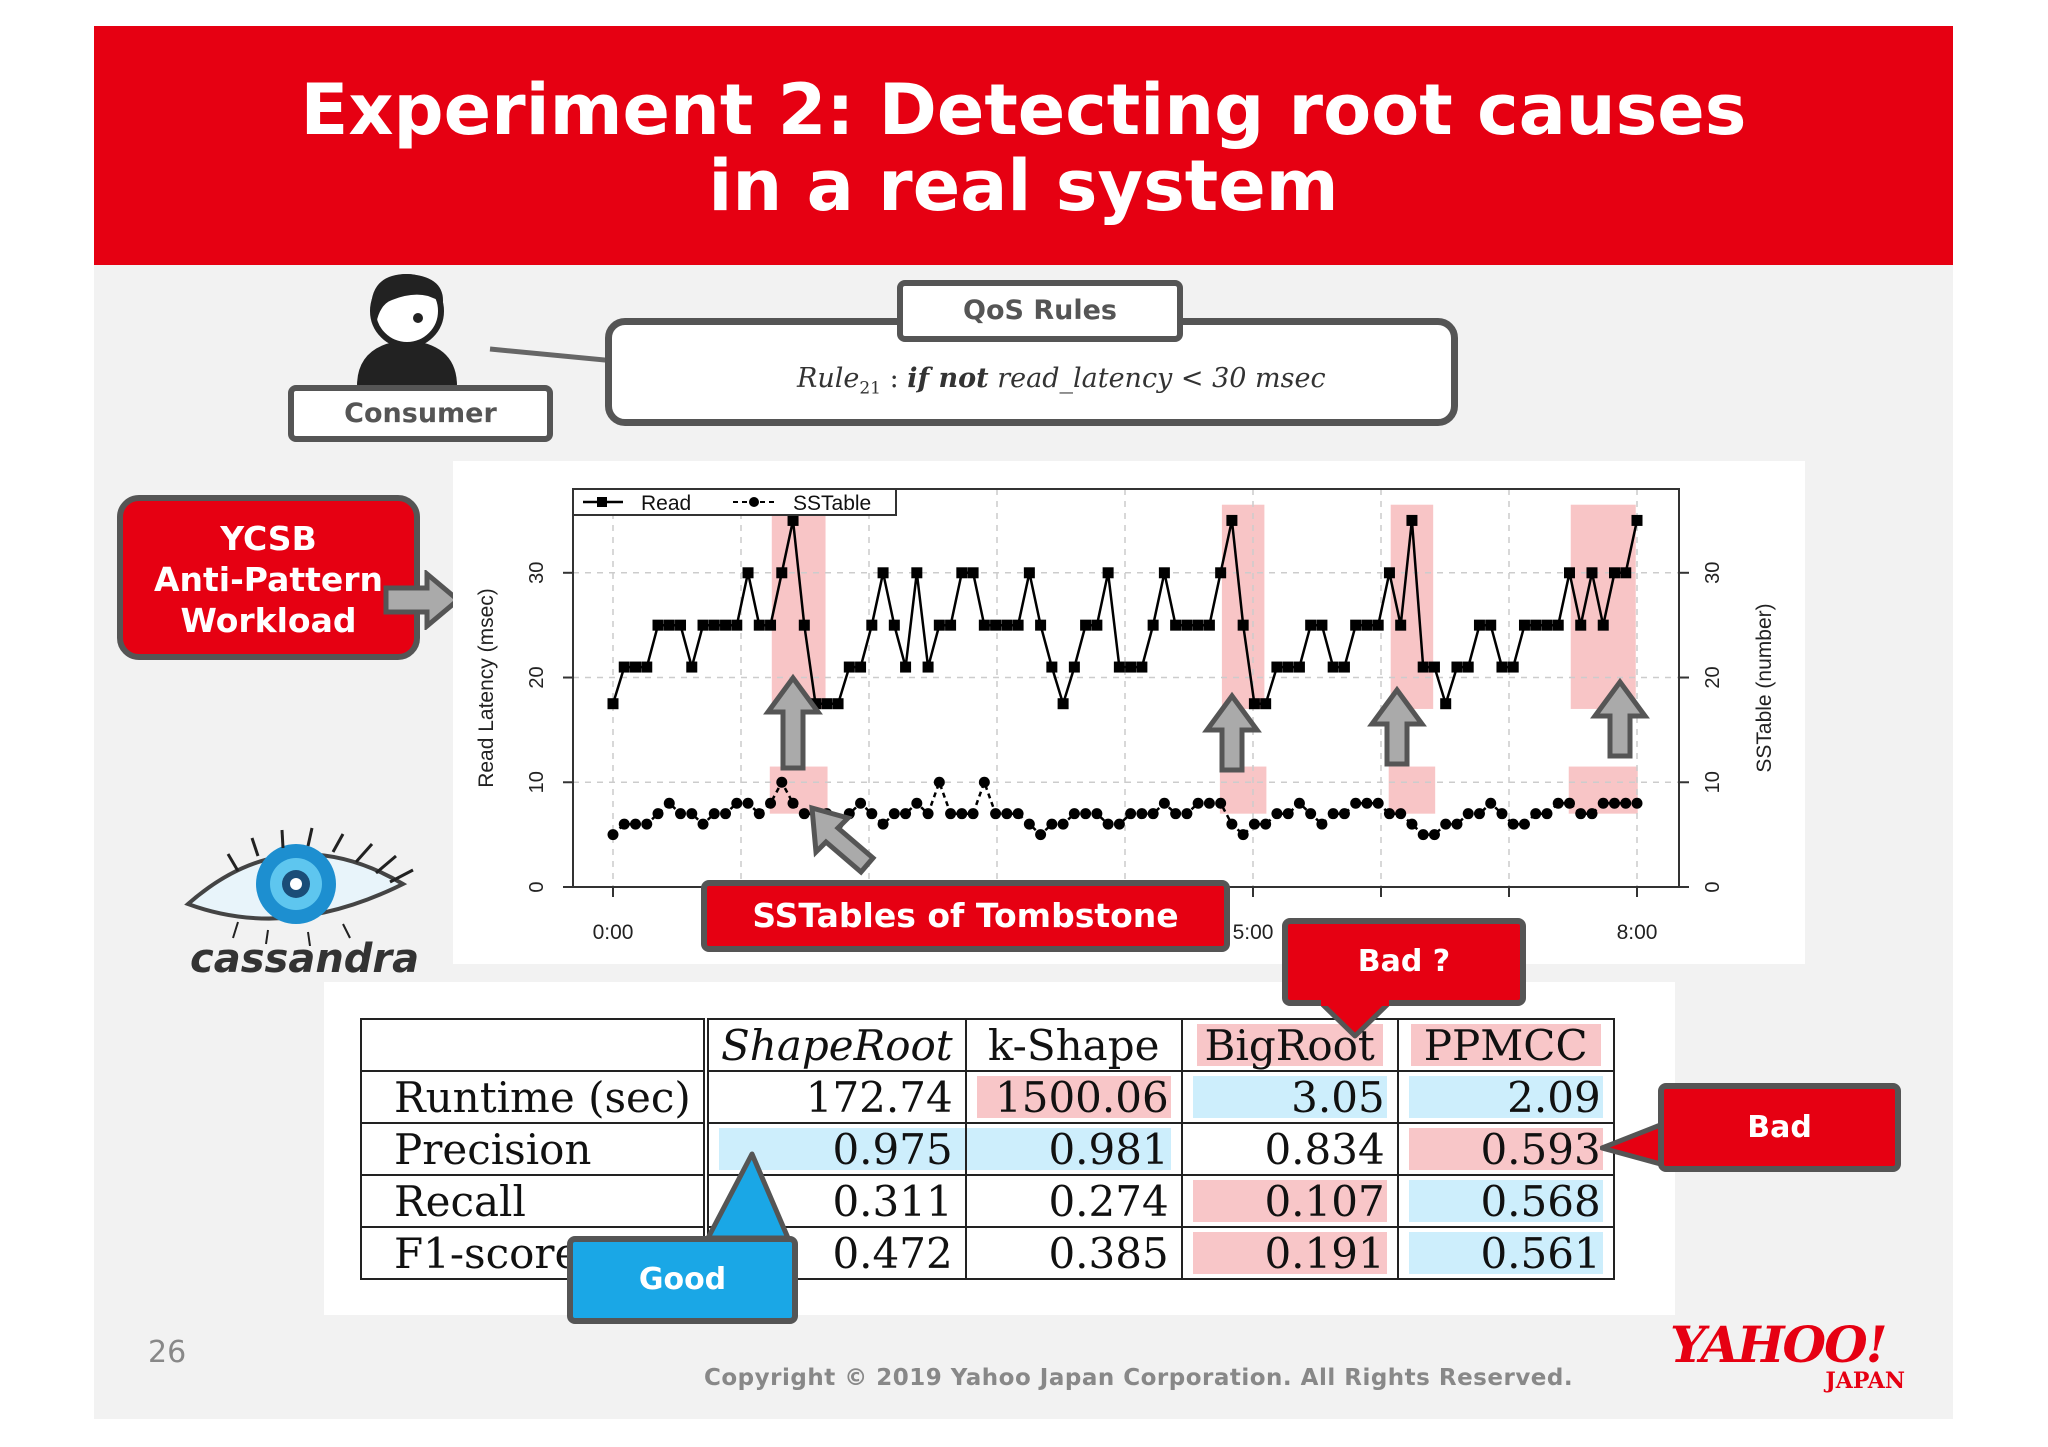  Describe the element at coordinates (1289, 1097) in the screenshot. I see `table-cell: 3.05` at that location.